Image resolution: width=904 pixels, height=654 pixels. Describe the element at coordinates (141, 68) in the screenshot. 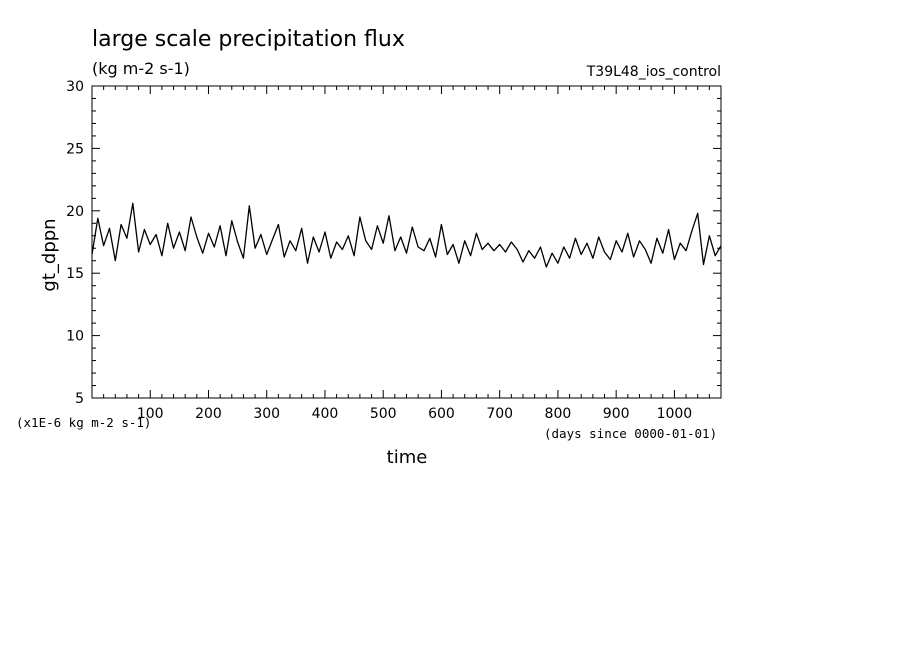

I see `chart-subtitle: (kg m-2 s-1)` at that location.